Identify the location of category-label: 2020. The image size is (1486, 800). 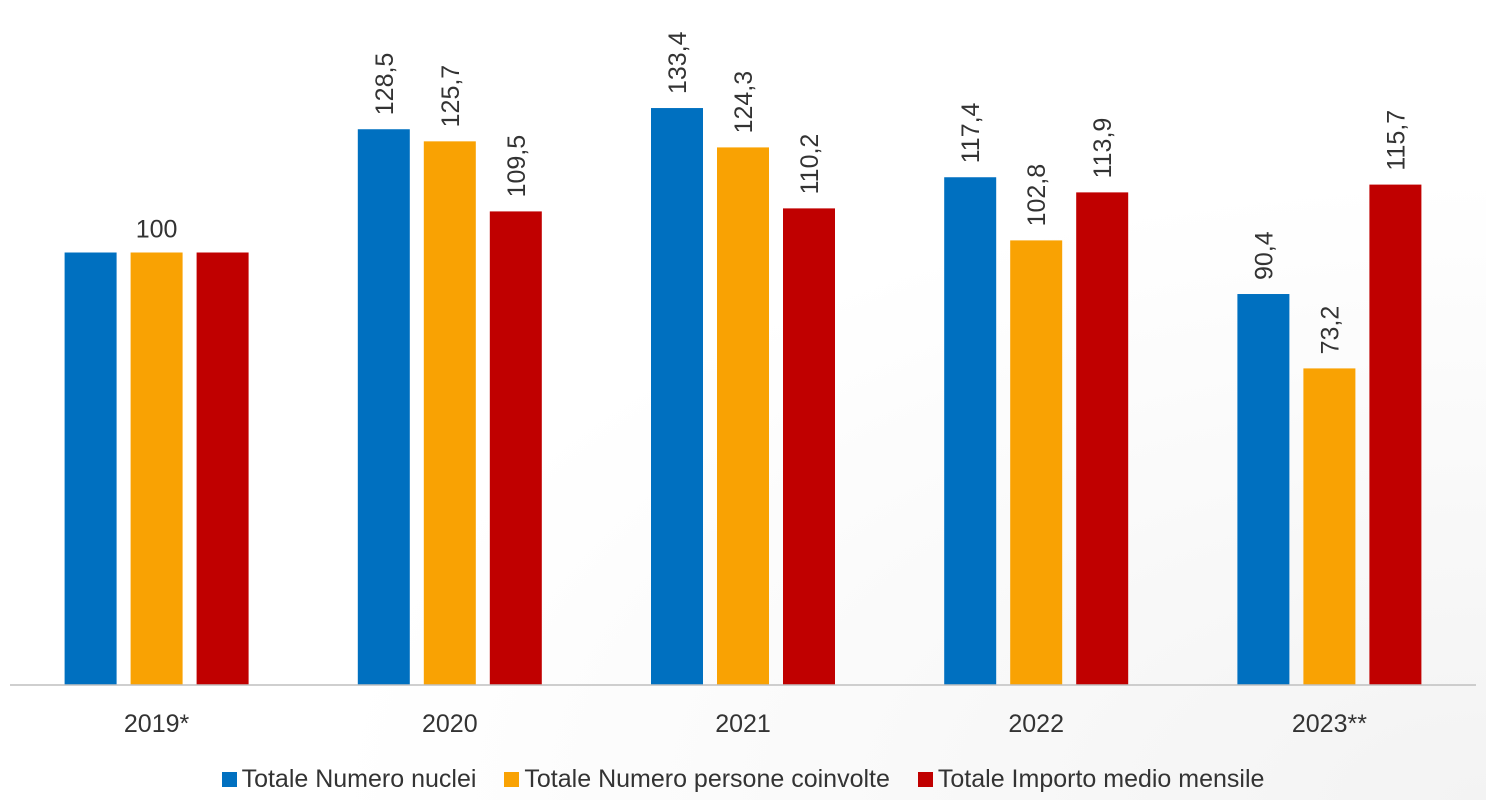
(450, 724).